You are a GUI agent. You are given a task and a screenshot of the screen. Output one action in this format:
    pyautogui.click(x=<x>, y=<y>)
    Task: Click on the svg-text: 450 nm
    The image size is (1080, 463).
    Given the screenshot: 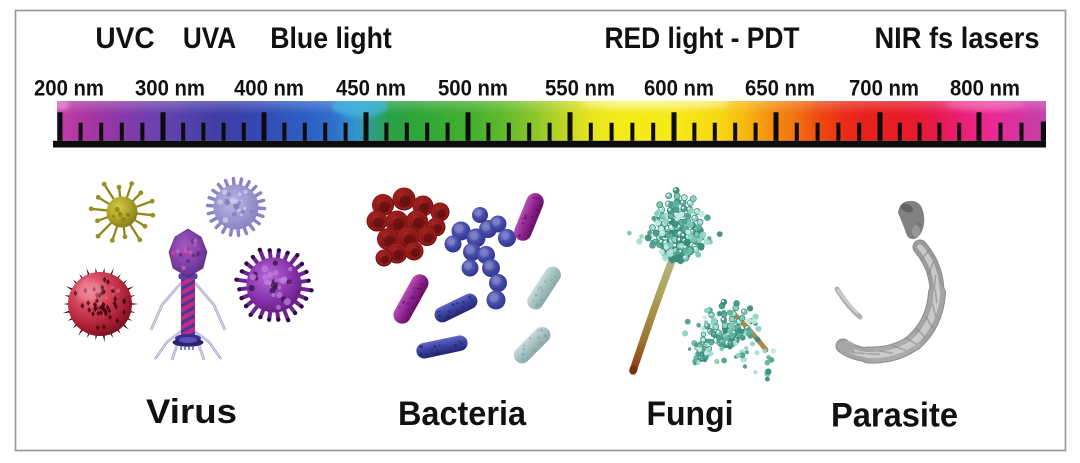 What is the action you would take?
    pyautogui.click(x=371, y=88)
    